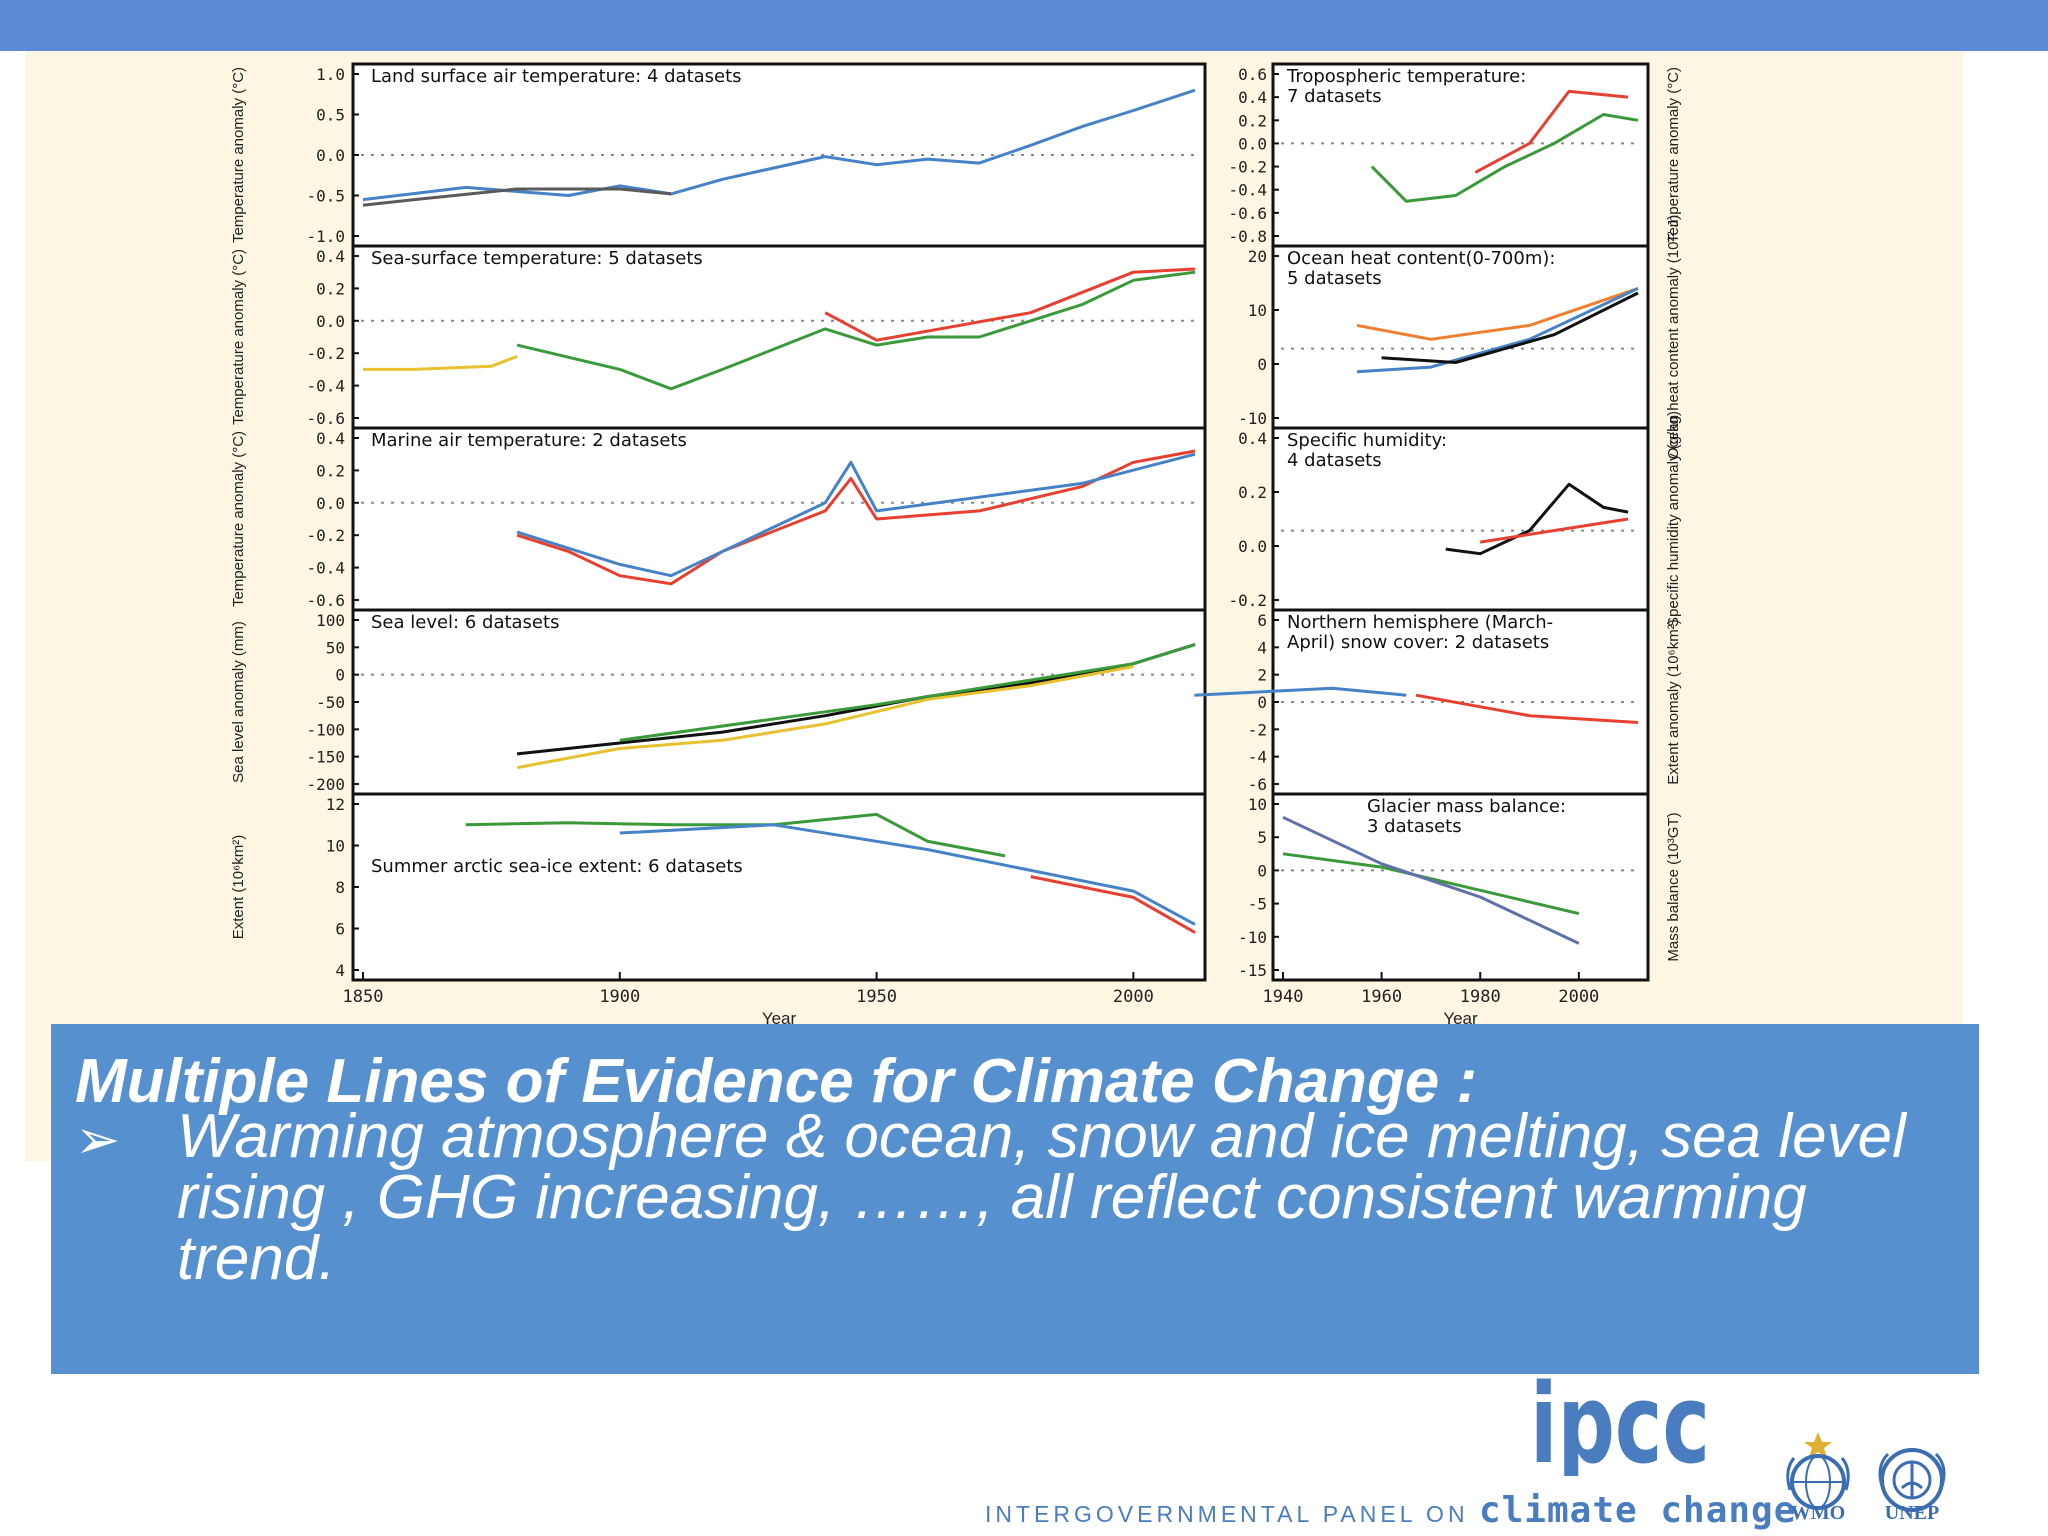 The width and height of the screenshot is (2048, 1536). Describe the element at coordinates (1252, 74) in the screenshot. I see `y-tick-label: 0.6` at that location.